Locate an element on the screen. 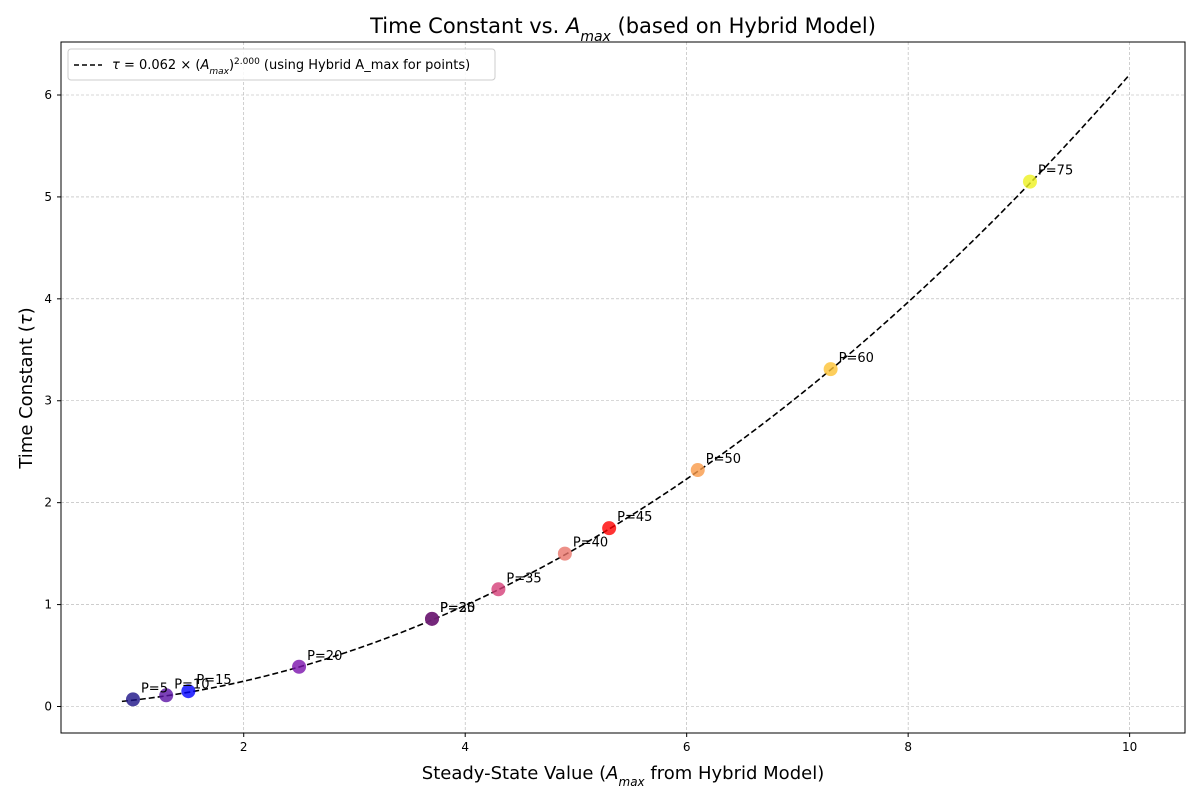 This screenshot has height=800, width=1200. y-tick-label: 1 is located at coordinates (48, 605).